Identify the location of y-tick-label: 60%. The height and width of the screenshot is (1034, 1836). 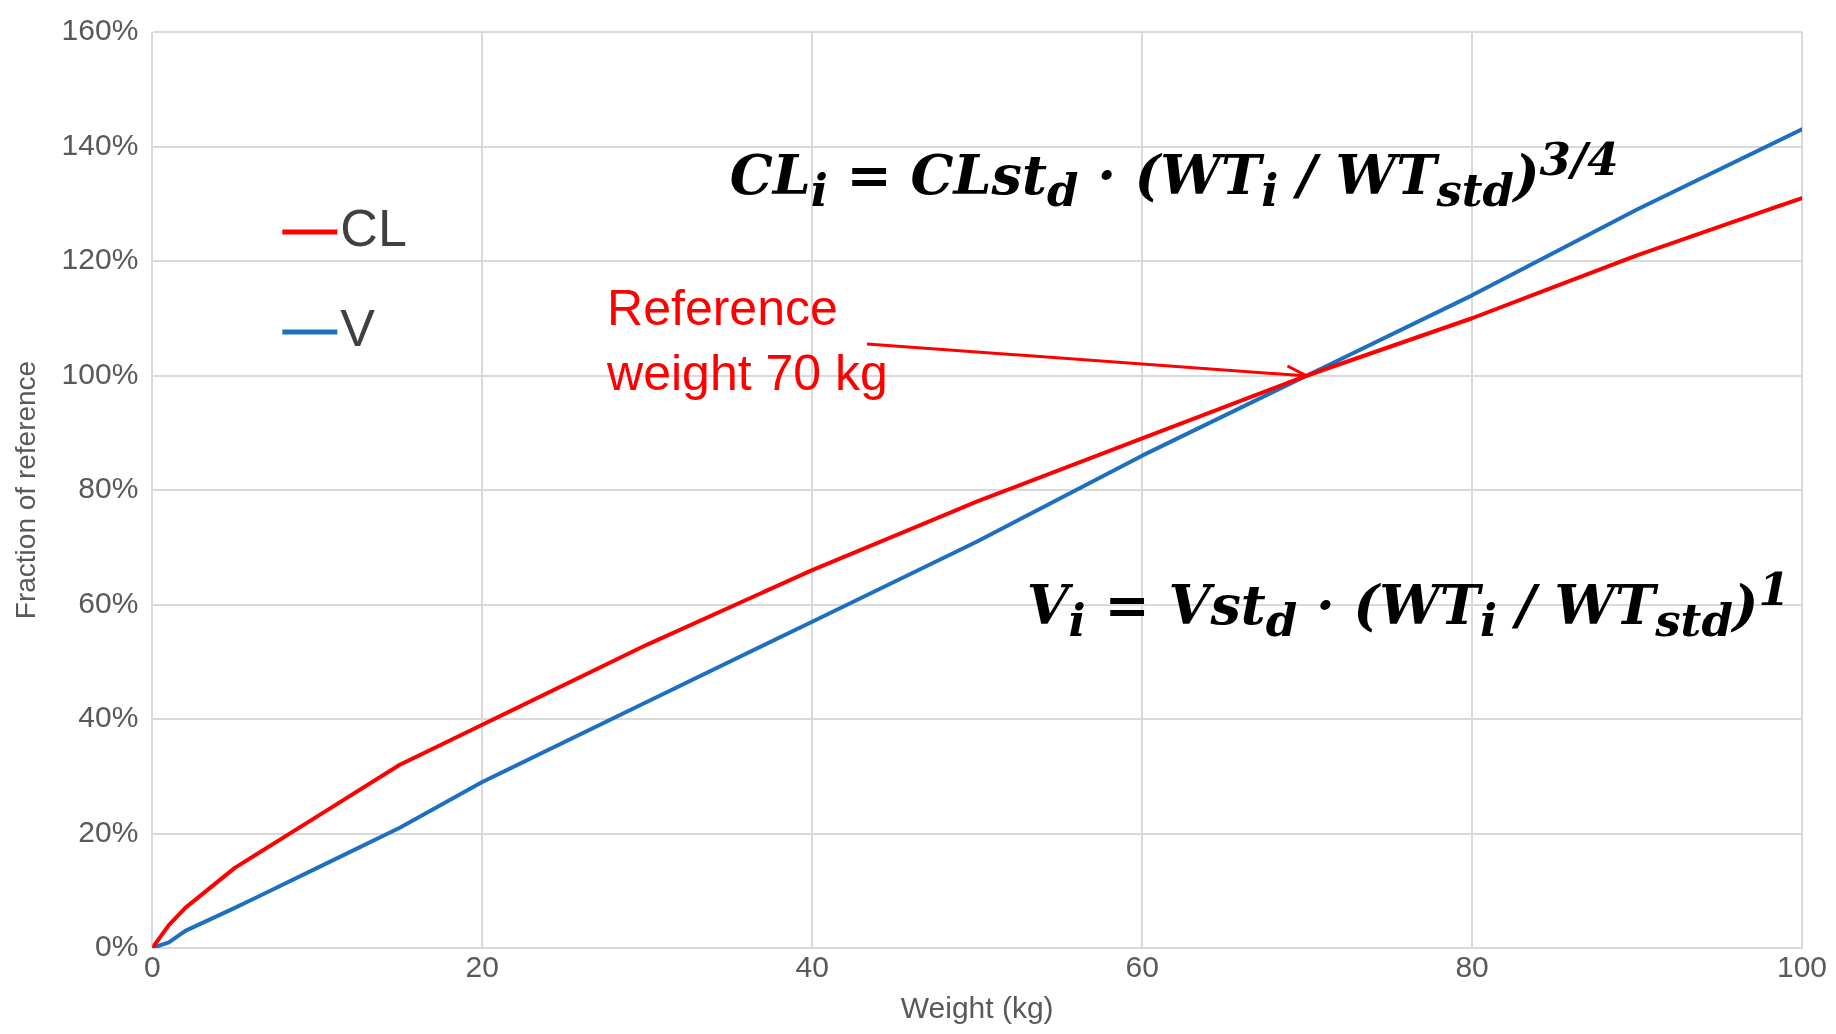
(108, 602).